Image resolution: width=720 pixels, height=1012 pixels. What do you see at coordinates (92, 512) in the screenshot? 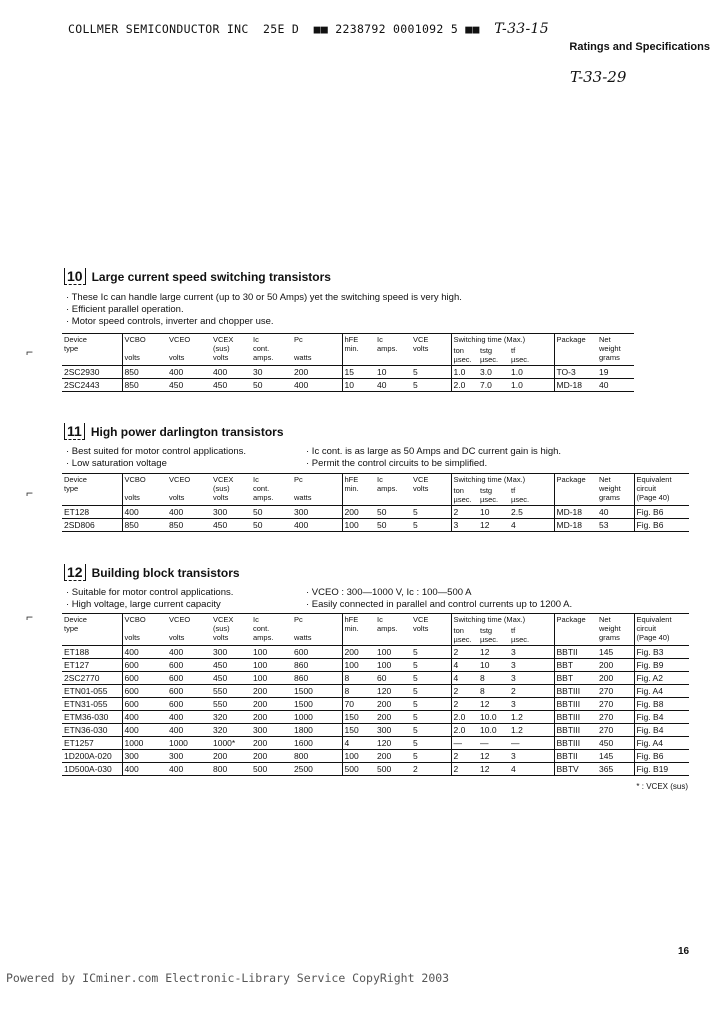
I see `table-cell: ET128` at bounding box center [92, 512].